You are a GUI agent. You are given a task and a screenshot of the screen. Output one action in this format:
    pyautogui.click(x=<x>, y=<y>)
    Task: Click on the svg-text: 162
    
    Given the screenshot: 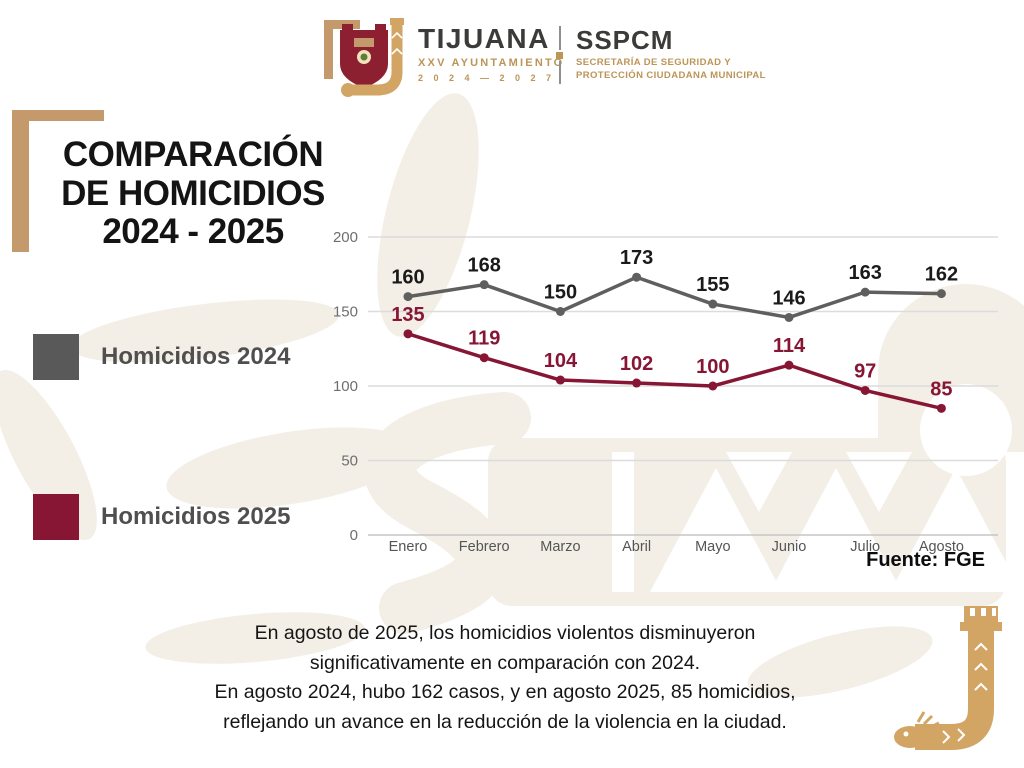 What is the action you would take?
    pyautogui.click(x=941, y=275)
    